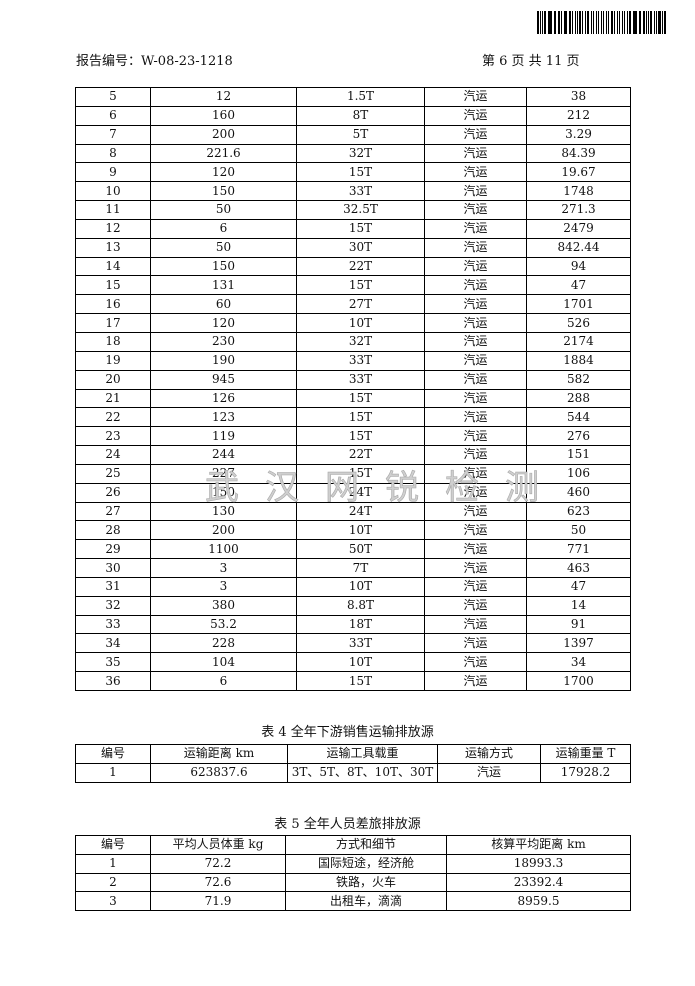  I want to click on table-row: 29 1100 50T 汽运 771, so click(353, 549).